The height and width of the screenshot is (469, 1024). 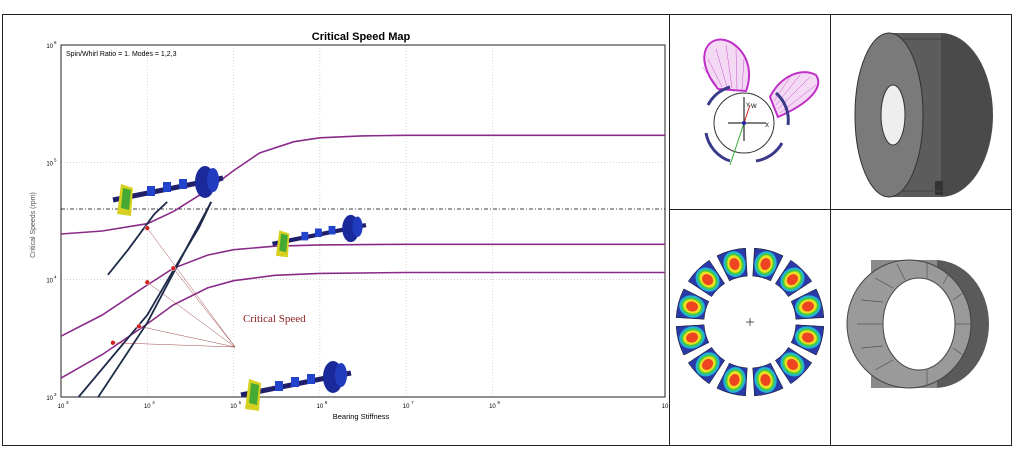 What do you see at coordinates (748, 106) in the screenshot?
I see `label-y: Y` at bounding box center [748, 106].